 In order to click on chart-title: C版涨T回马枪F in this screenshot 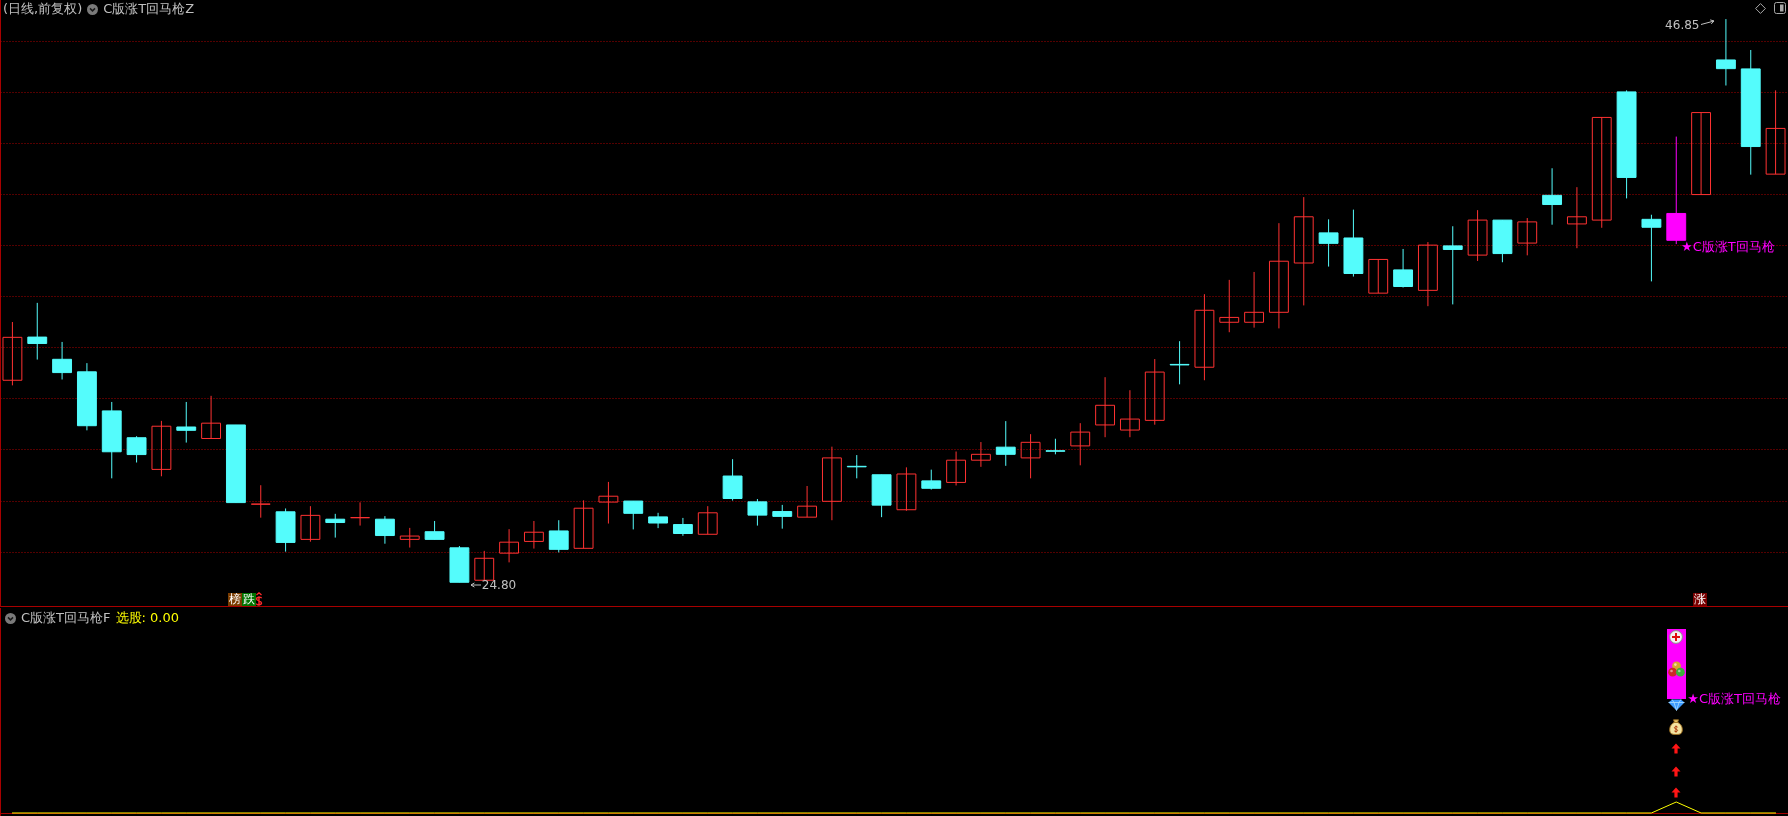, I will do `click(66, 618)`.